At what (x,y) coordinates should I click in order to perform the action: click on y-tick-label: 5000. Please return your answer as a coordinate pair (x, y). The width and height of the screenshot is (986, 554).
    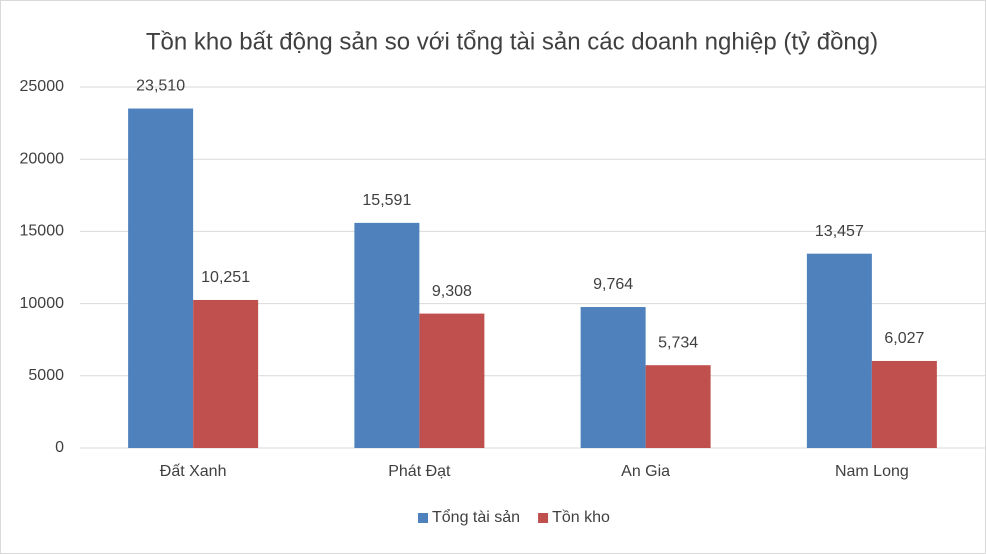
    Looking at the image, I should click on (46, 375).